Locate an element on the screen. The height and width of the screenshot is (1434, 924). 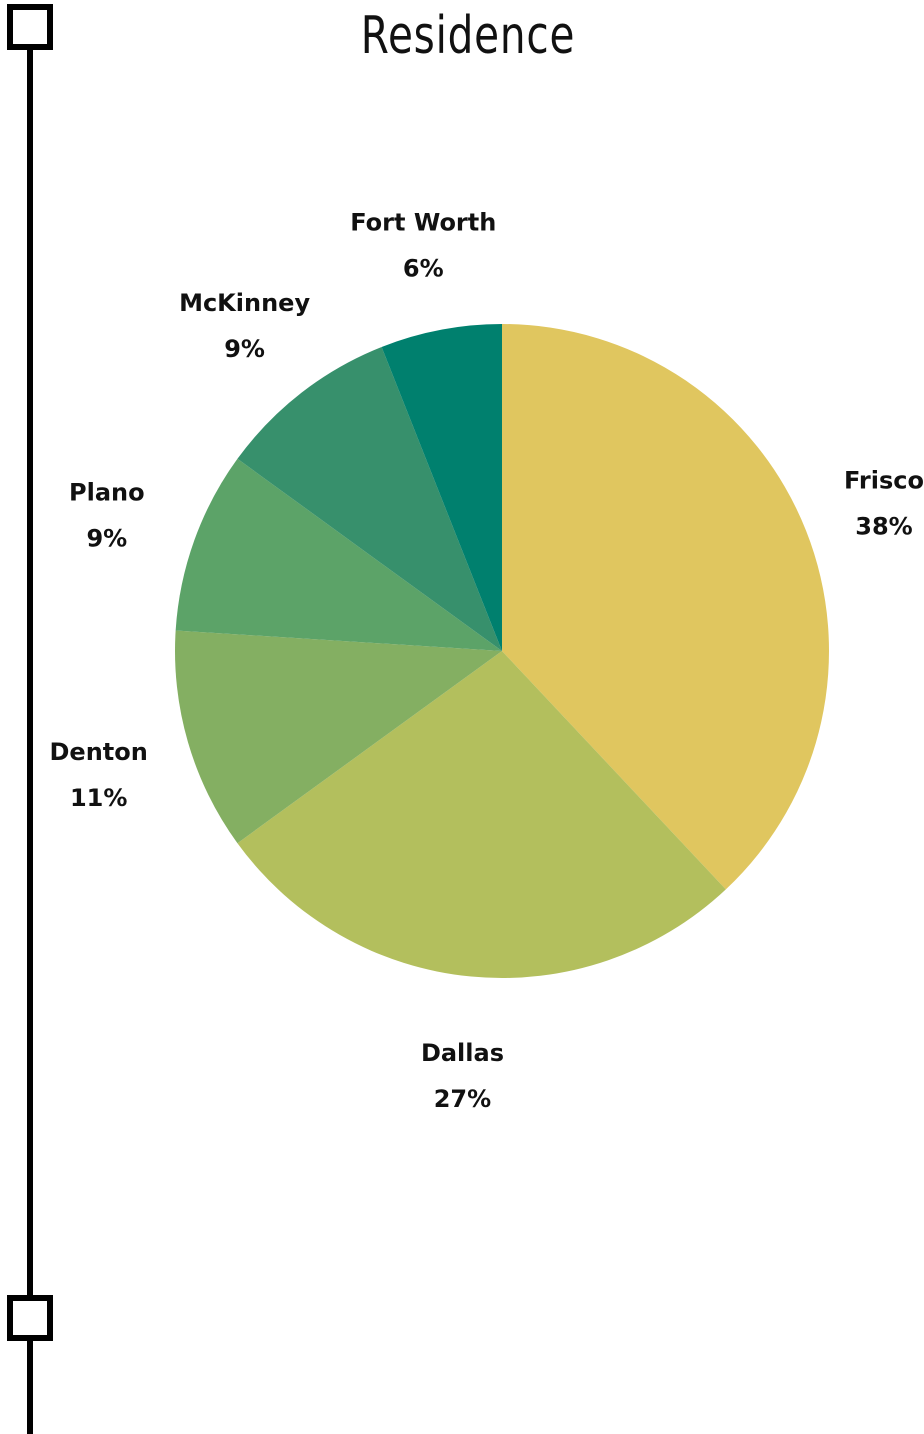
slice-label-mckinney: McKinney is located at coordinates (244, 303).